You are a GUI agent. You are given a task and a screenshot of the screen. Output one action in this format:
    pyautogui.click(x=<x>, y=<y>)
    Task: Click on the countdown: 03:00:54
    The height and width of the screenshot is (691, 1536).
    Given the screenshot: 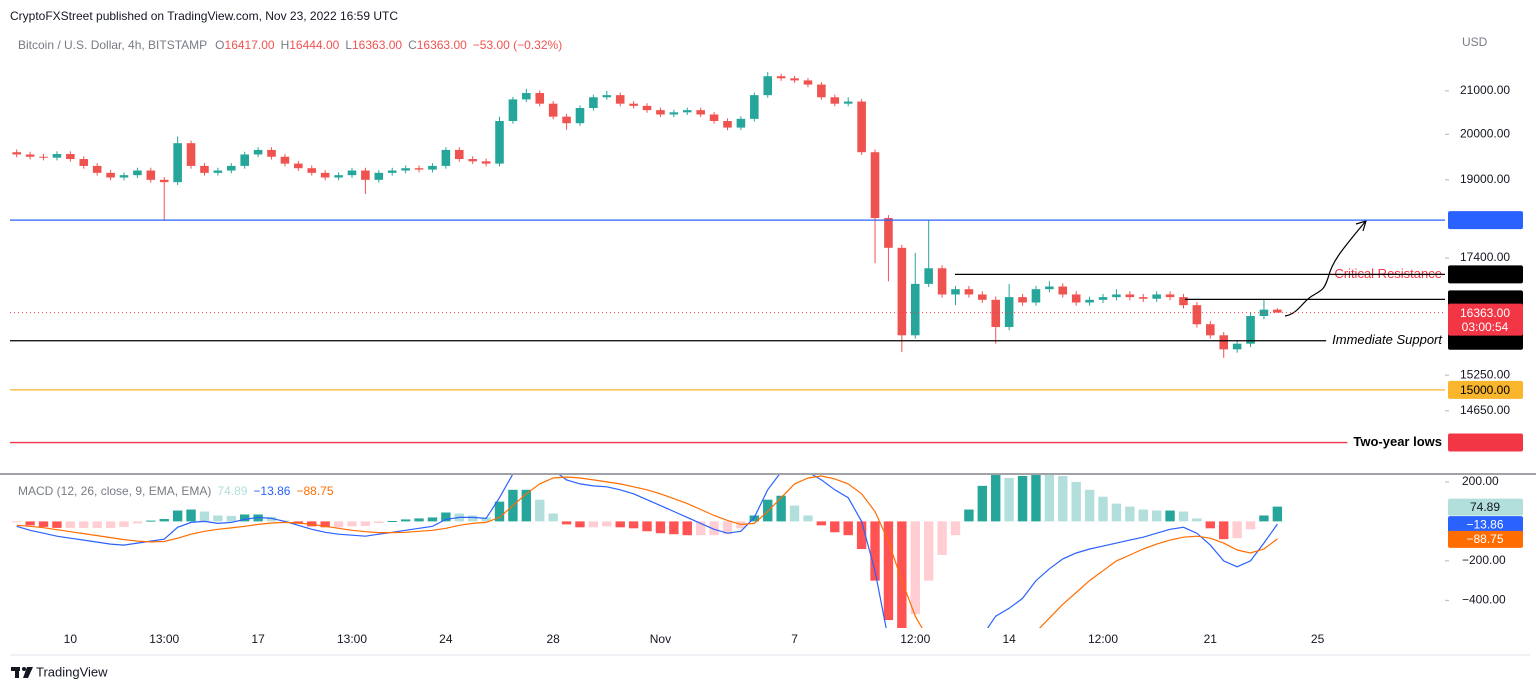 What is the action you would take?
    pyautogui.click(x=1485, y=327)
    